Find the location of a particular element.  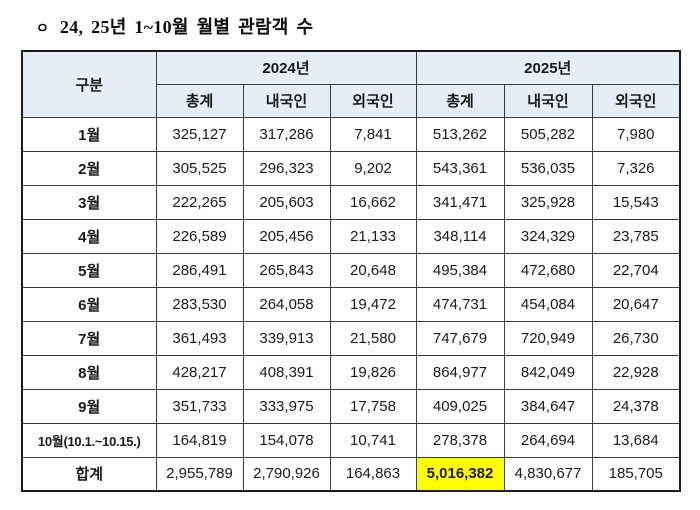

data-cell: 19,472 is located at coordinates (373, 304).